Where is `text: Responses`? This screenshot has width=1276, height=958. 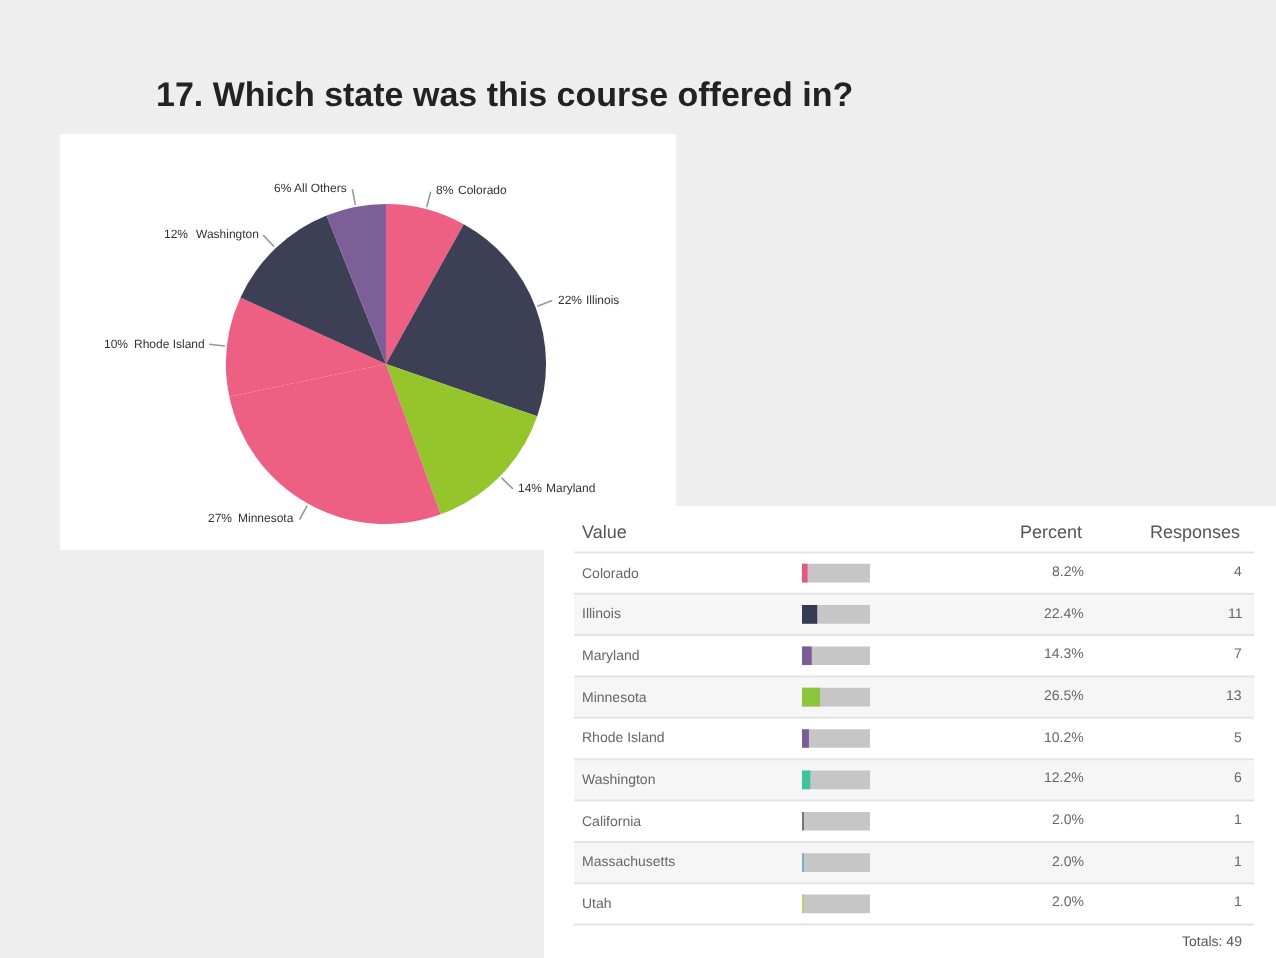
text: Responses is located at coordinates (1196, 532).